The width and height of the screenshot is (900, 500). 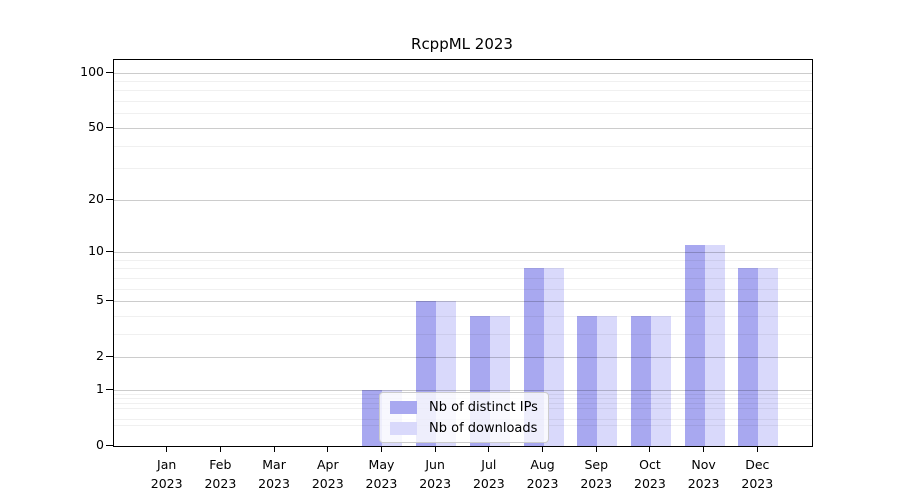 What do you see at coordinates (464, 417) in the screenshot?
I see `legend: Nb of distinct IPs Nb of downloads` at bounding box center [464, 417].